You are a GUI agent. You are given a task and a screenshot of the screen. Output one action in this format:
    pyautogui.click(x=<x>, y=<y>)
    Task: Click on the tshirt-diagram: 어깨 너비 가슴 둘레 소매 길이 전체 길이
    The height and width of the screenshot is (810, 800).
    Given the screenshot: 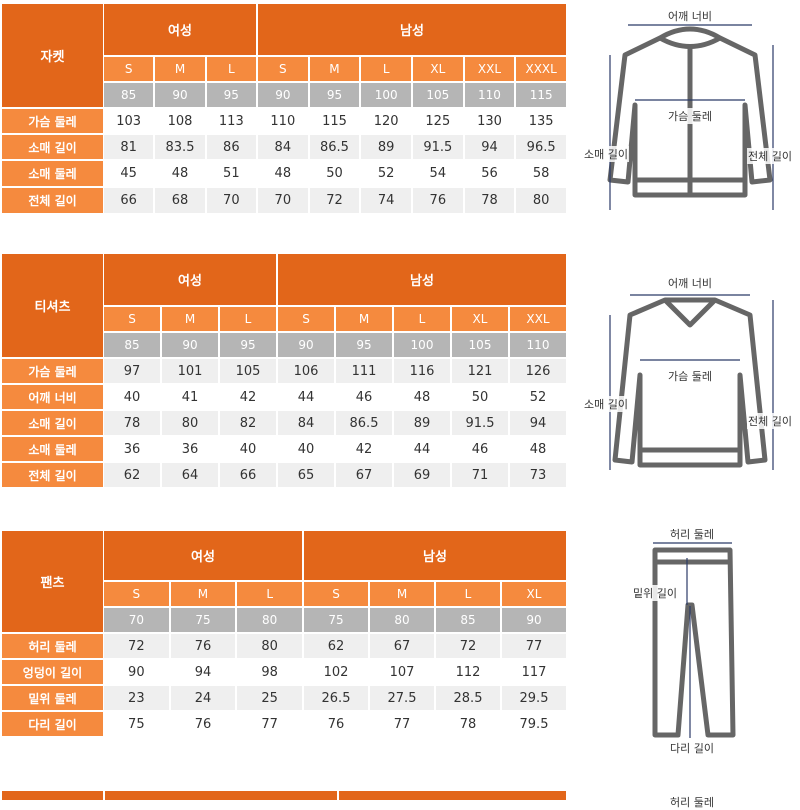 What is the action you would take?
    pyautogui.click(x=690, y=375)
    